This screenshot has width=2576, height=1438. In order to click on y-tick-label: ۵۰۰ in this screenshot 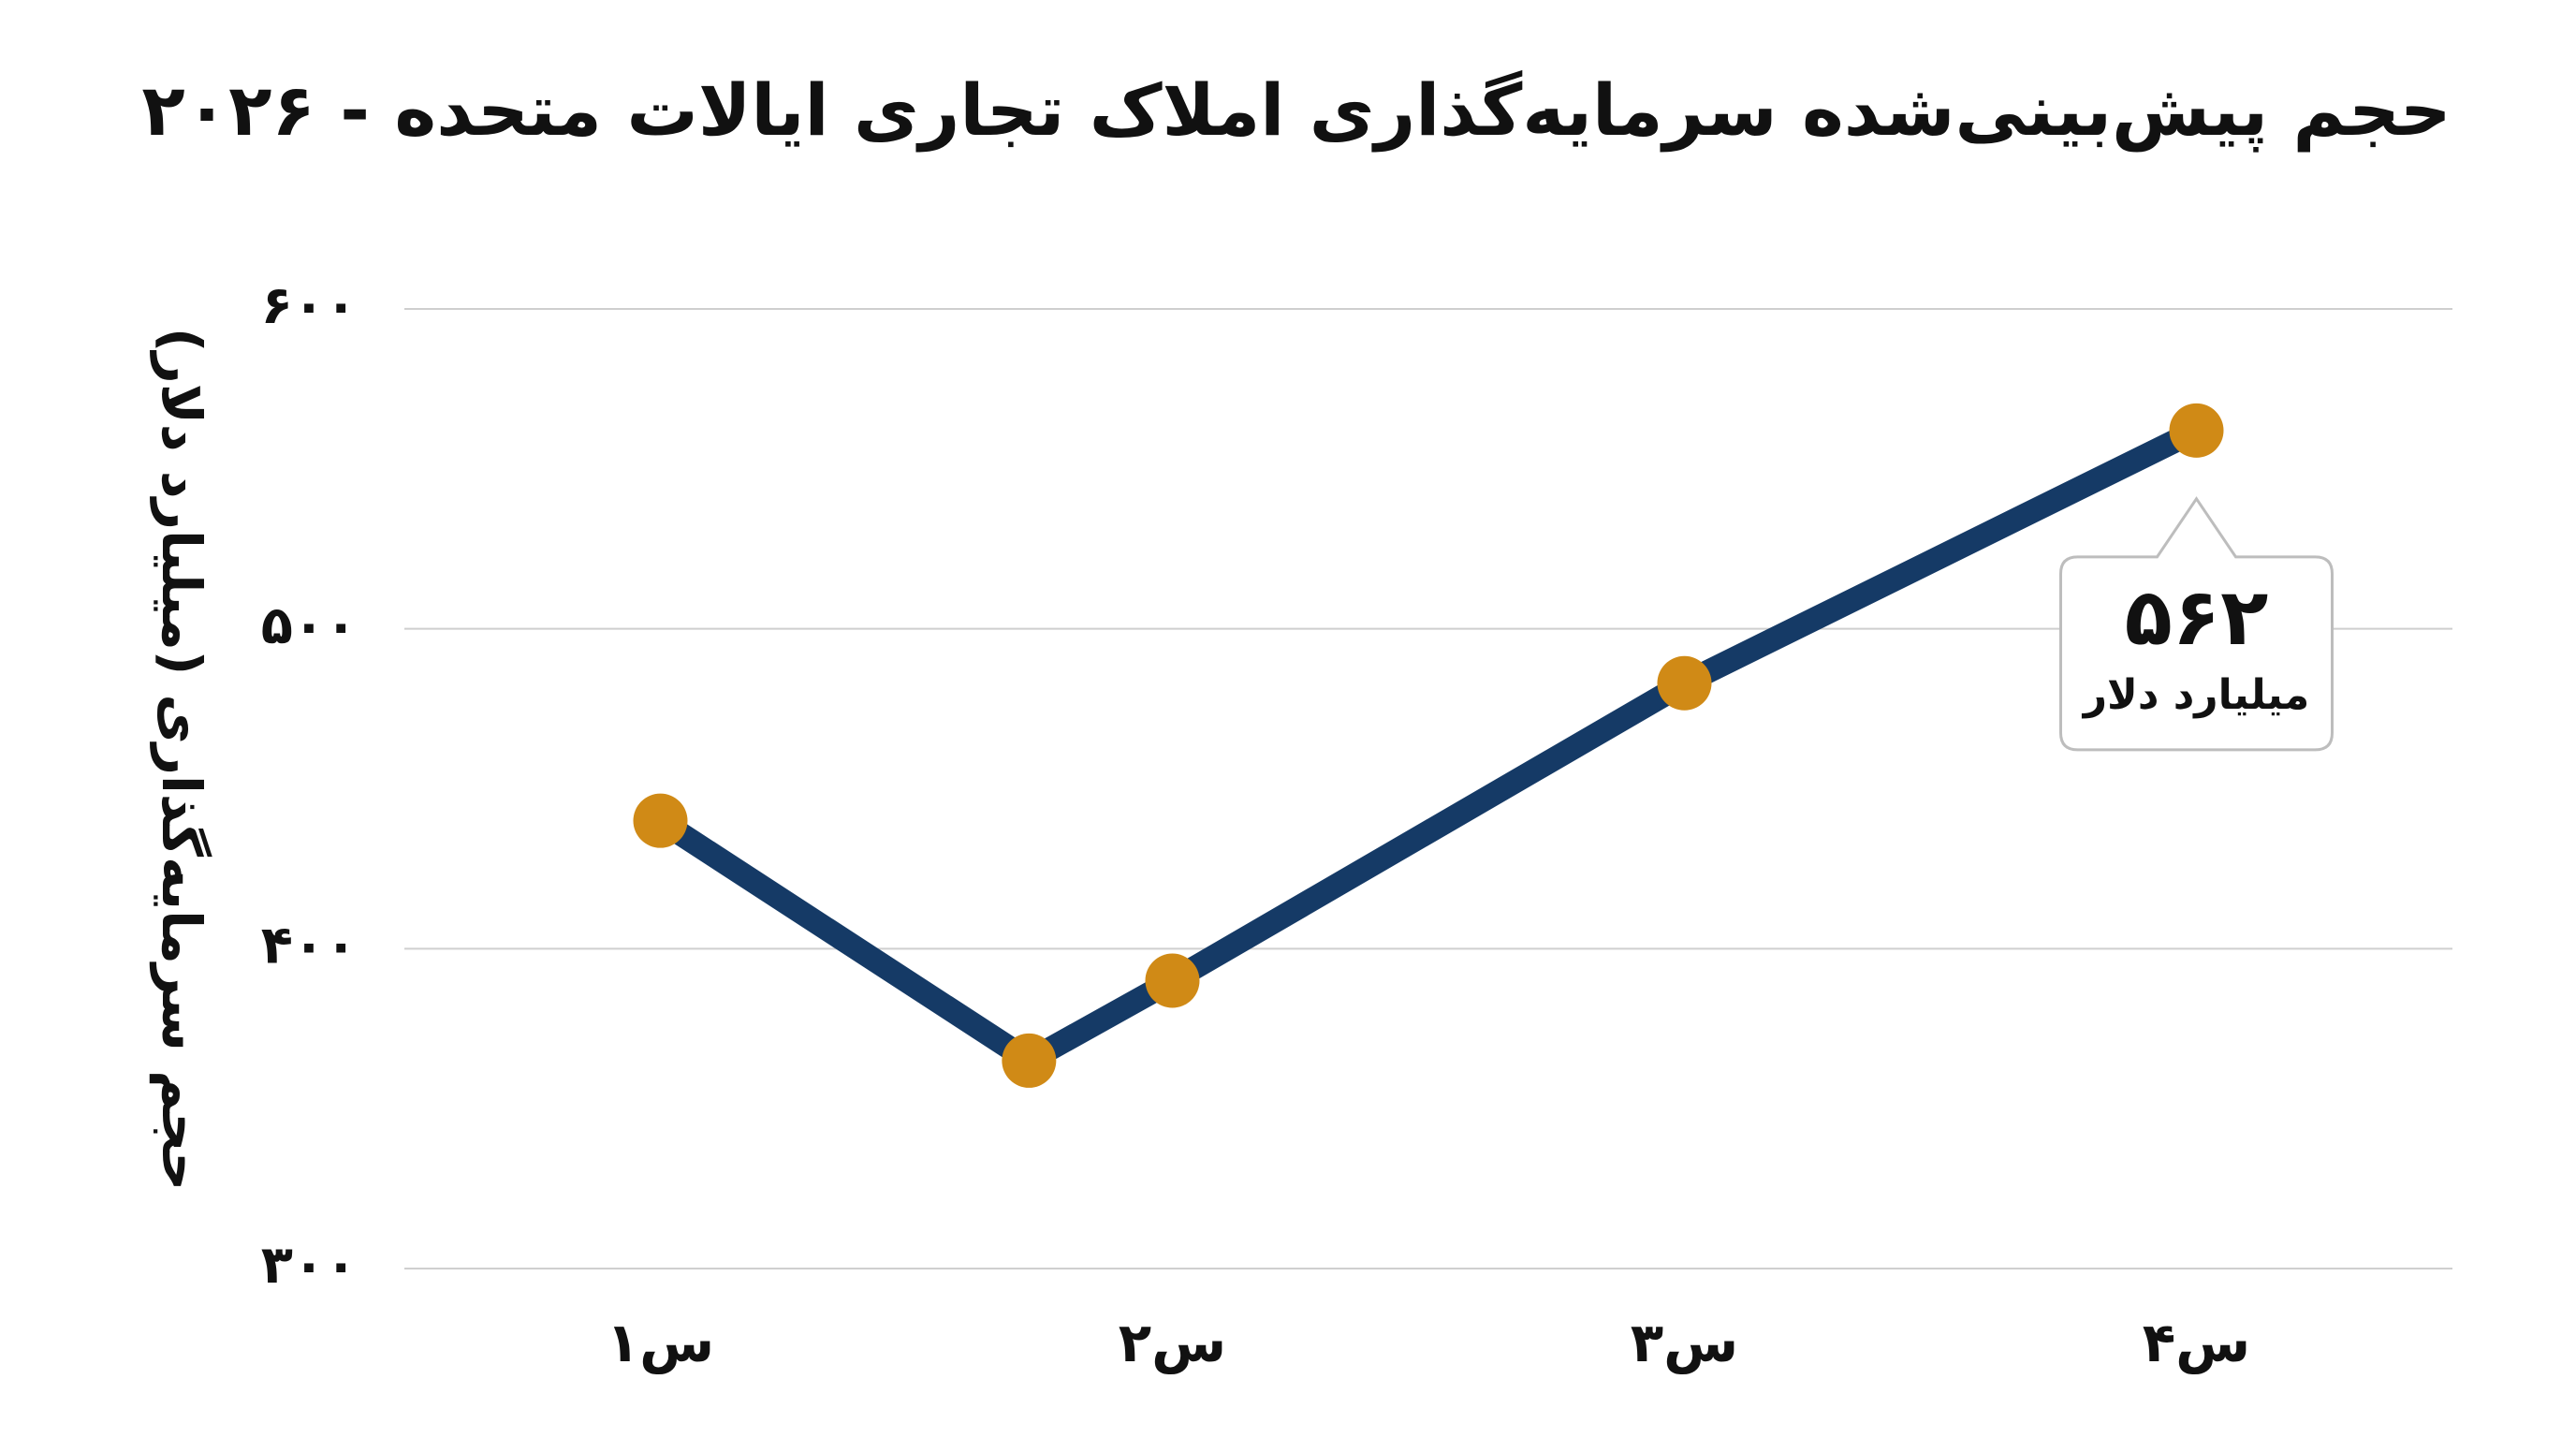, I will do `click(309, 625)`.